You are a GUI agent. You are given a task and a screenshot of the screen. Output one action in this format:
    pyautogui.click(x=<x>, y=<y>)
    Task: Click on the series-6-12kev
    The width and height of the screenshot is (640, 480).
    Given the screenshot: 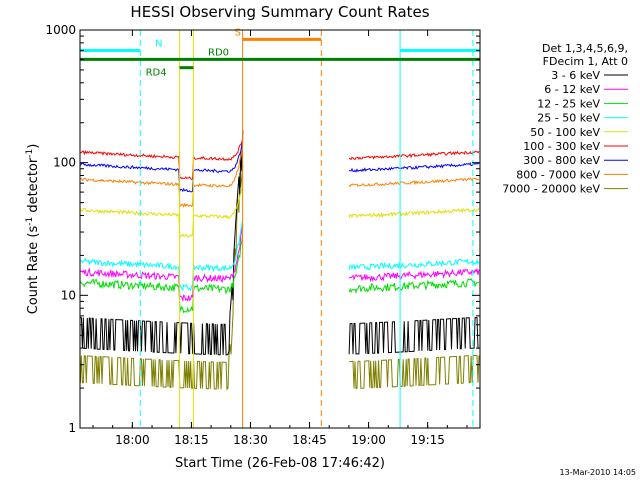 What is the action you would take?
    pyautogui.click(x=280, y=263)
    